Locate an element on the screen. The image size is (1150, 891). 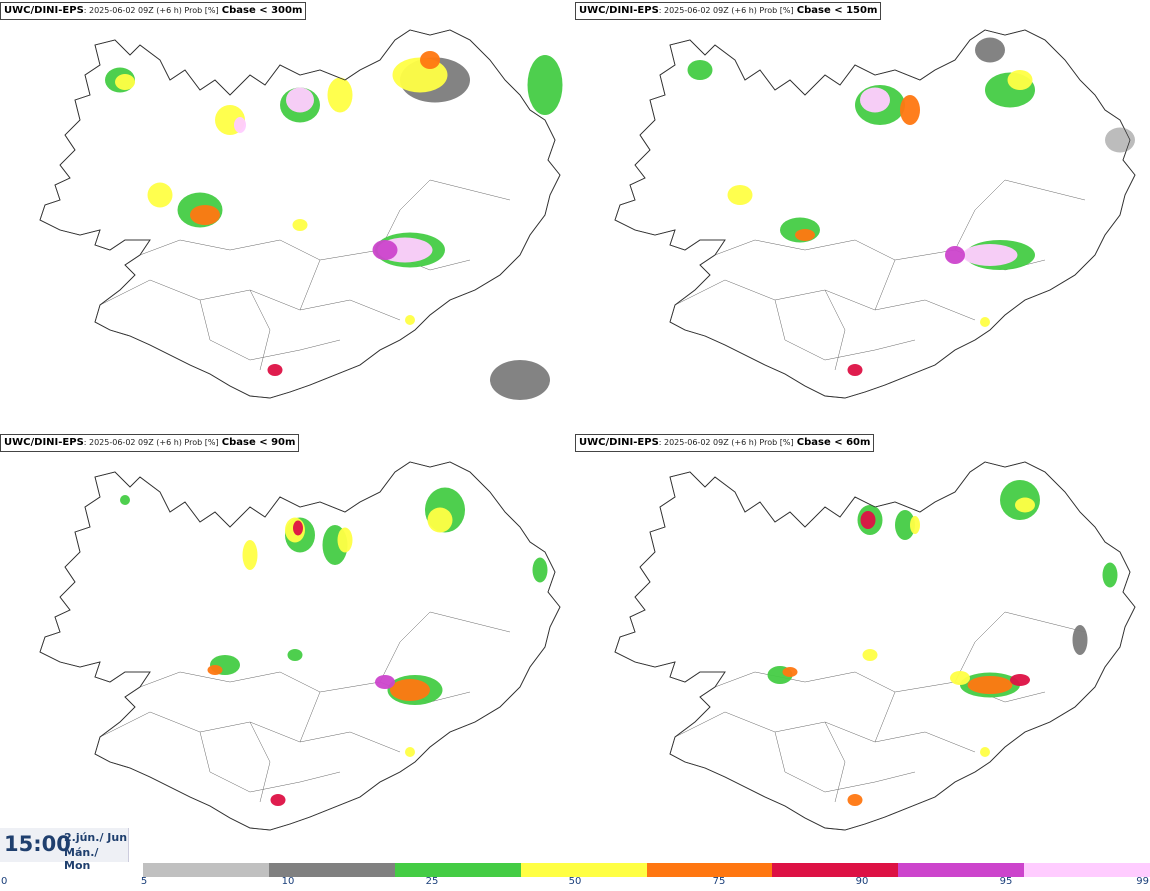
tick-label: 90 is located at coordinates (862, 881).